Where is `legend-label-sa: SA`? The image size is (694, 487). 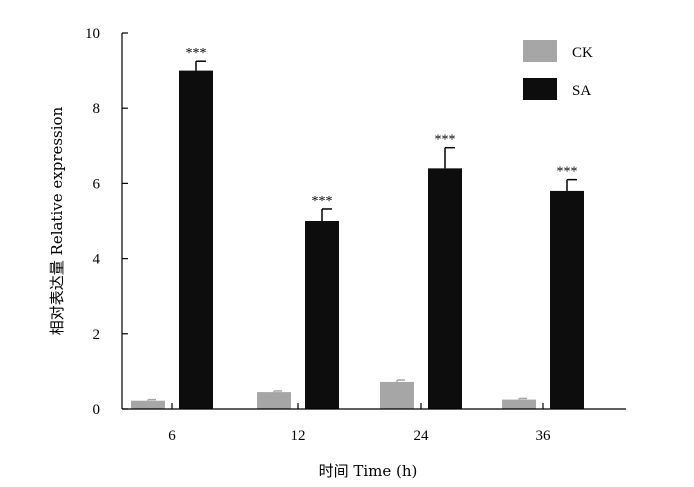
legend-label-sa: SA is located at coordinates (581, 91).